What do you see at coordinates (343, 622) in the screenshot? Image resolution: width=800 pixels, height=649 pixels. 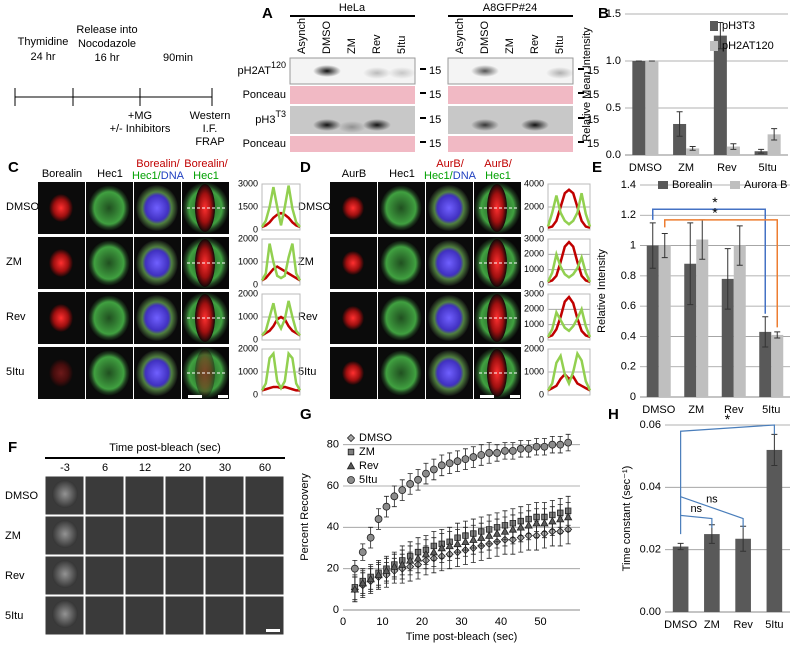 I see `x-tick-label: 0` at bounding box center [343, 622].